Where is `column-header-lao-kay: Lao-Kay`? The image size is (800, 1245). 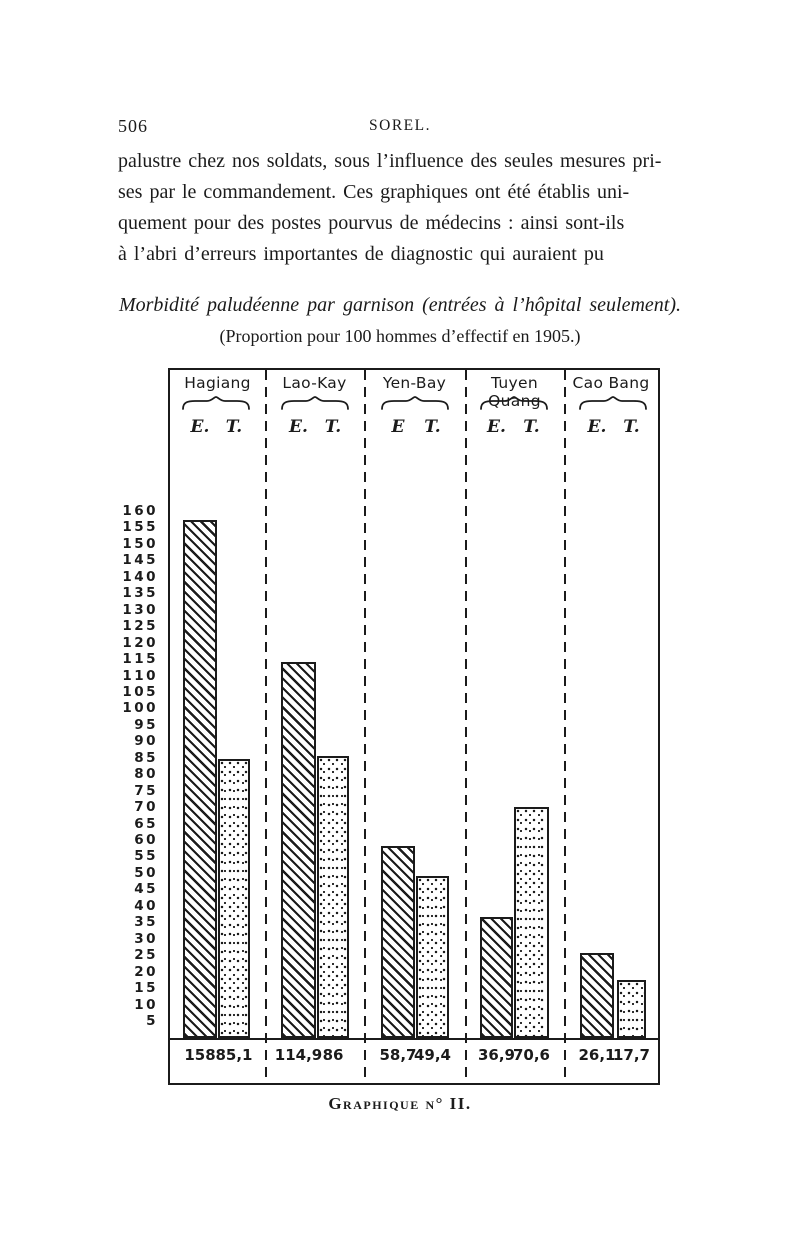
column-header-lao-kay: Lao-Kay is located at coordinates (314, 383).